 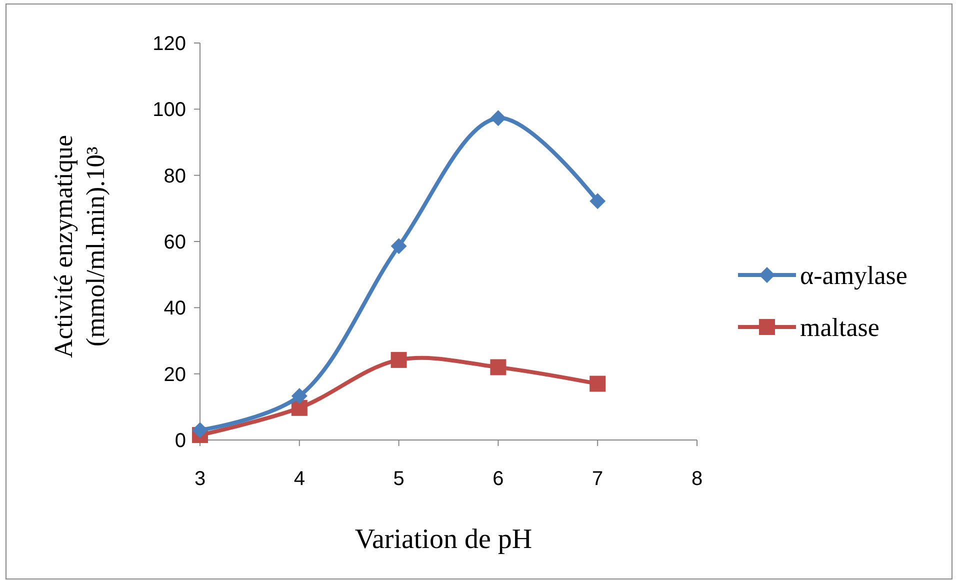 What do you see at coordinates (169, 44) in the screenshot?
I see `y-tick-label: 120` at bounding box center [169, 44].